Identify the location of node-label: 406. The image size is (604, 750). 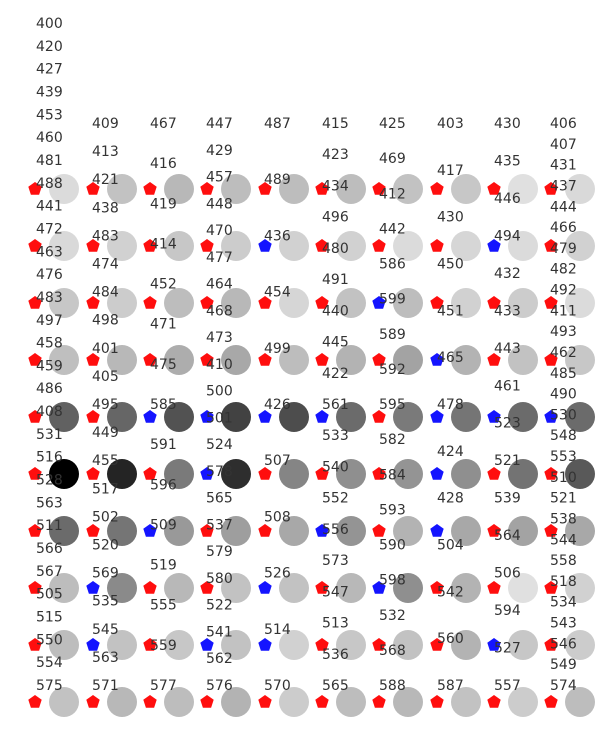
(563, 124).